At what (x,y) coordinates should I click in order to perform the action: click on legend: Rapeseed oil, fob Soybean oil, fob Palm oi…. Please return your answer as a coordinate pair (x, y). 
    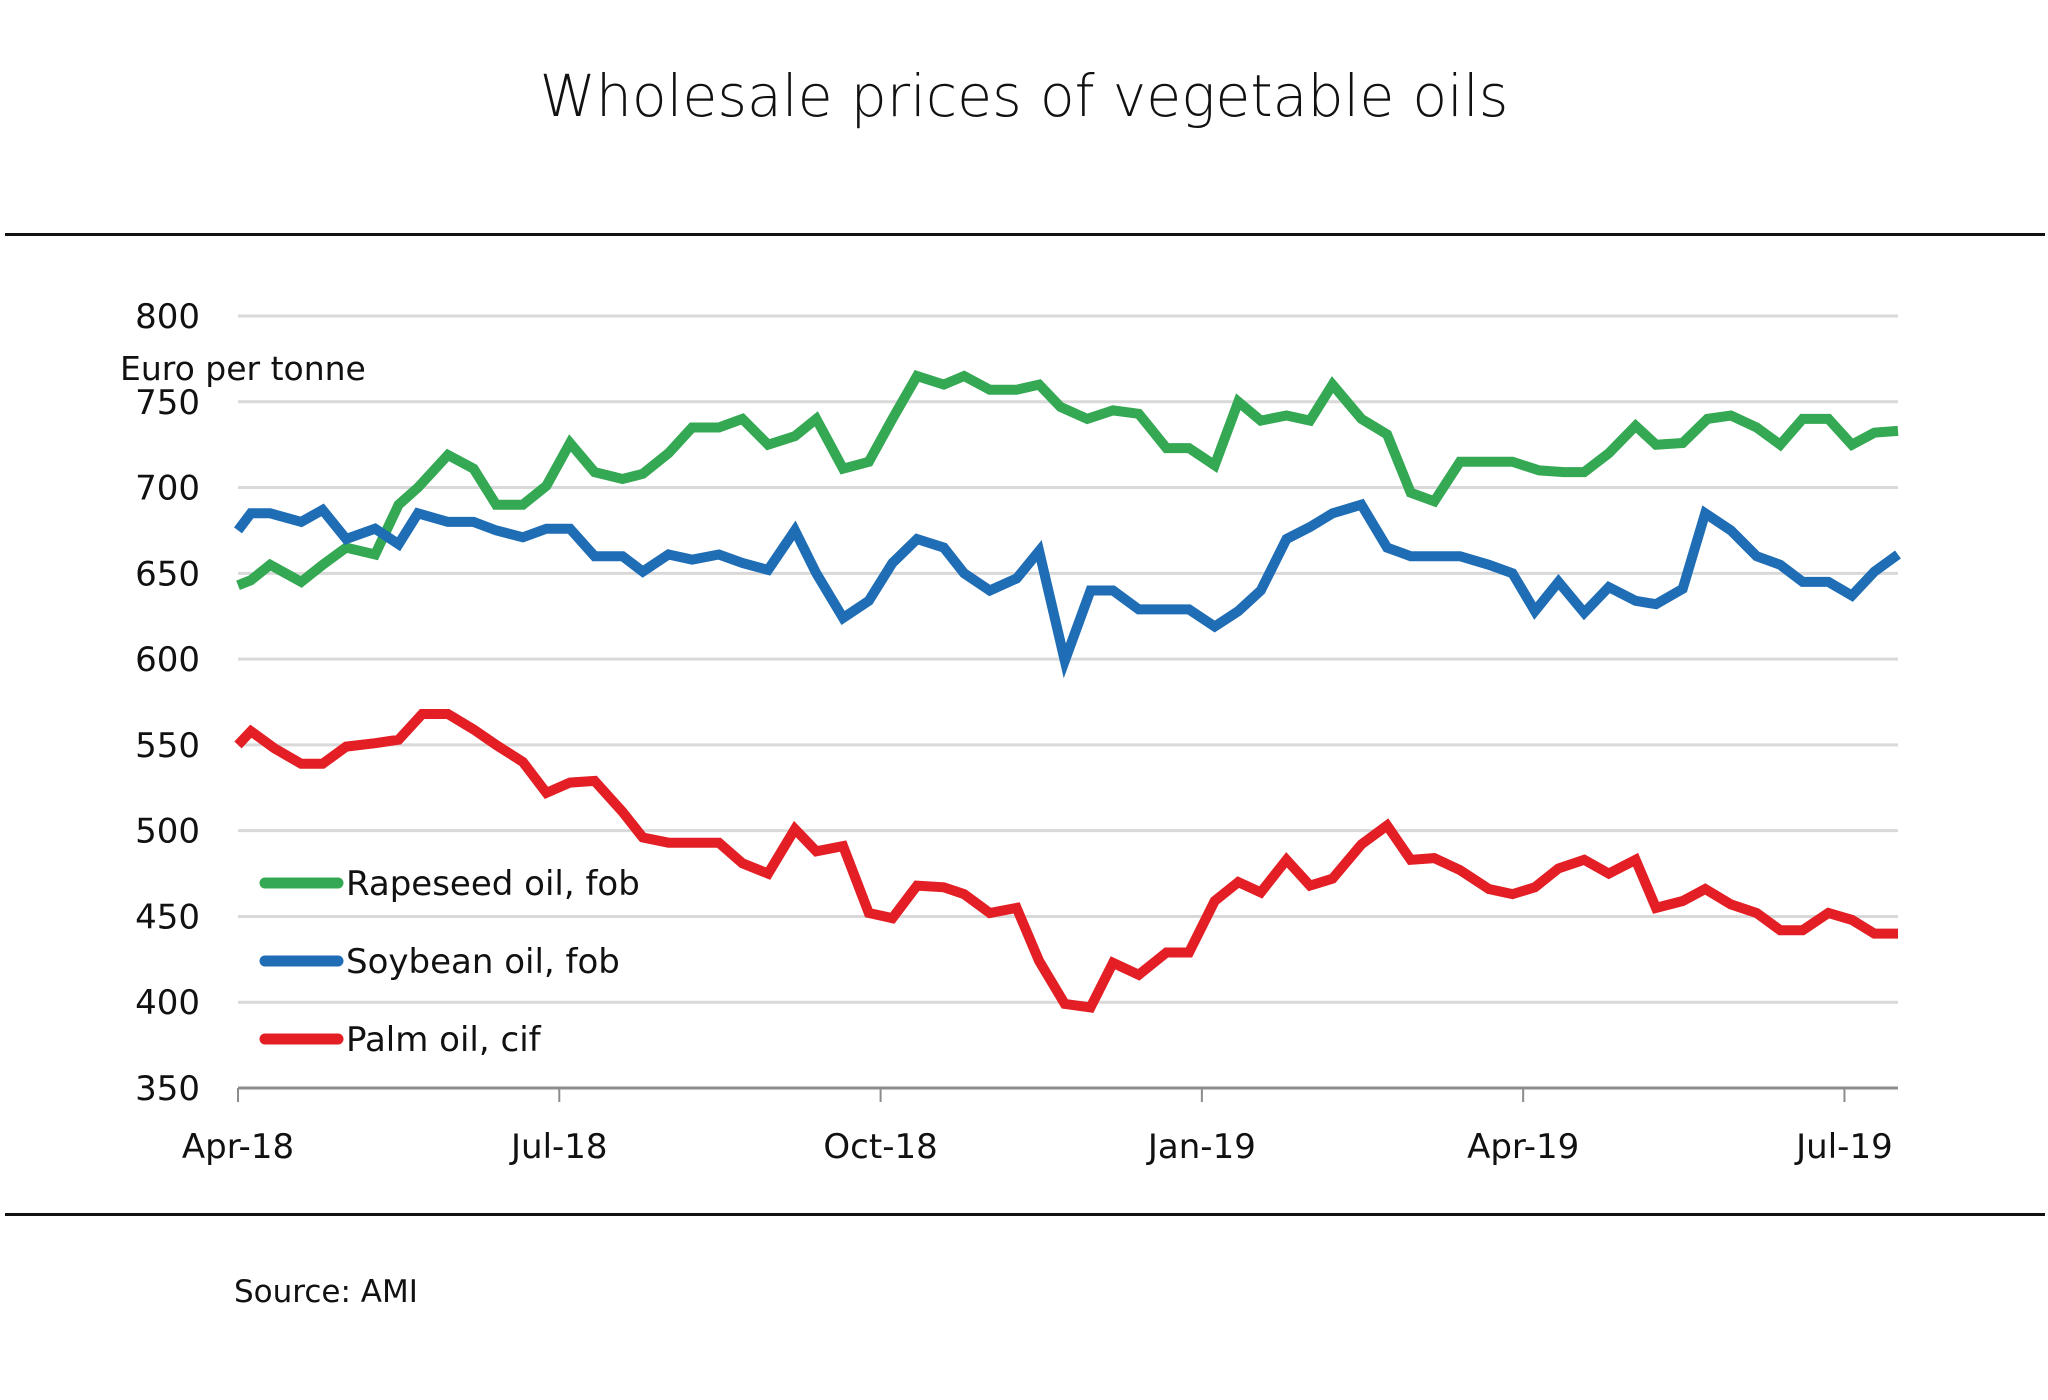
    Looking at the image, I should click on (449, 962).